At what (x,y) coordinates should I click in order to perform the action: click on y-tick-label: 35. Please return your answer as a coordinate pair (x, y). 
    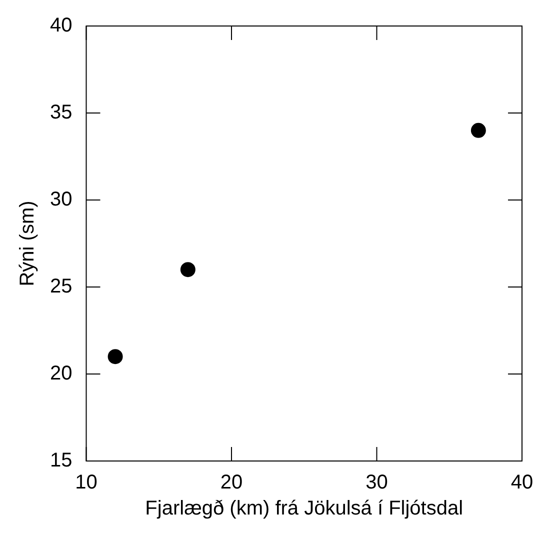
    Looking at the image, I should click on (61, 113).